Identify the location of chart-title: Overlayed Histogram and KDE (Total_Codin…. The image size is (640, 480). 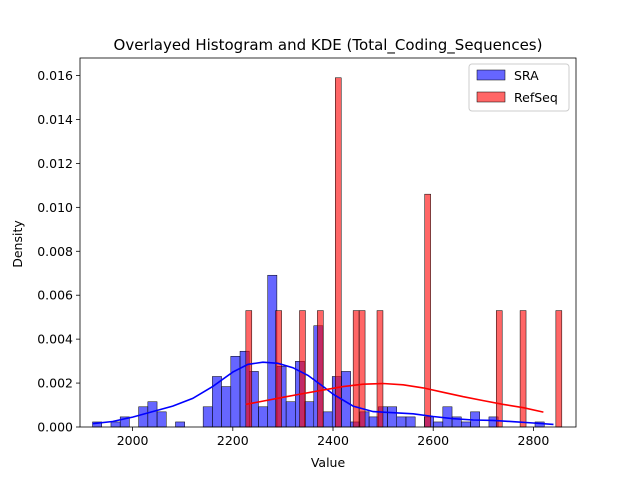
(328, 45).